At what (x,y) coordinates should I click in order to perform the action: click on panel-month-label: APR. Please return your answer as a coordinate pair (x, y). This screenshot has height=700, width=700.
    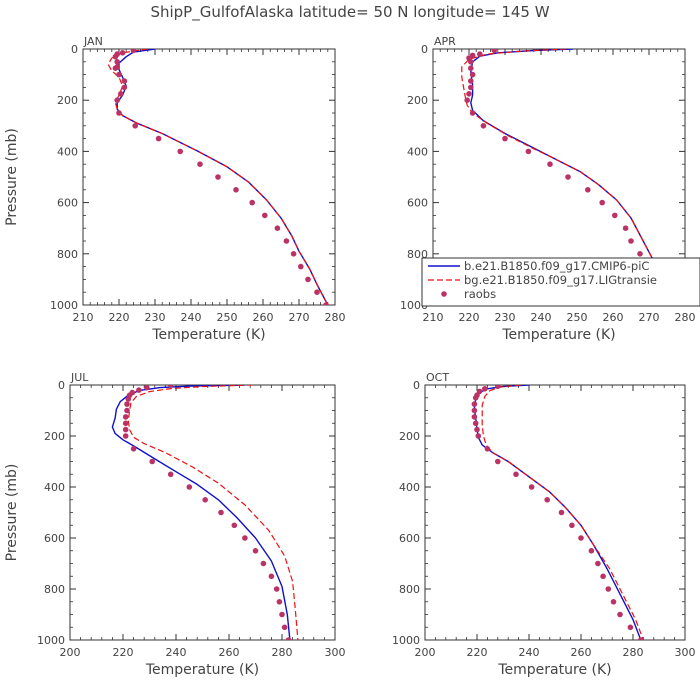
    Looking at the image, I should click on (445, 41).